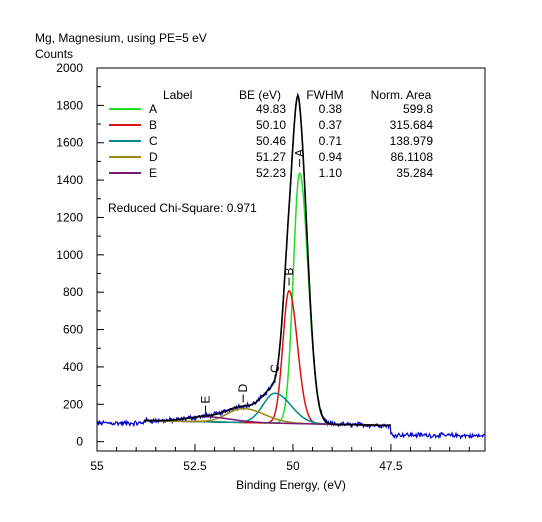  Describe the element at coordinates (69, 143) in the screenshot. I see `y-tick-label: 1600` at that location.